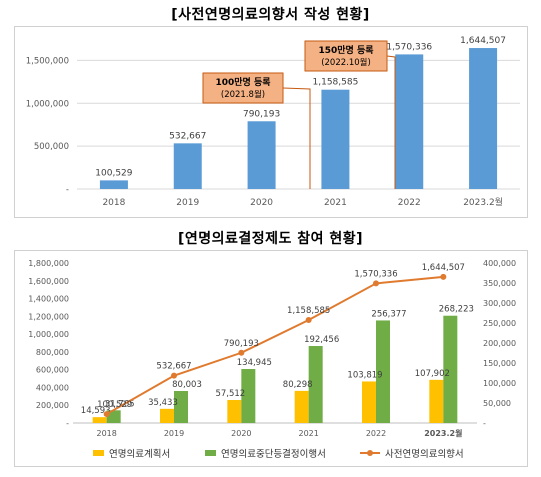 Image resolution: width=541 pixels, height=477 pixels. Describe the element at coordinates (424, 454) in the screenshot. I see `legend-label: 사전연명의료의향서` at that location.